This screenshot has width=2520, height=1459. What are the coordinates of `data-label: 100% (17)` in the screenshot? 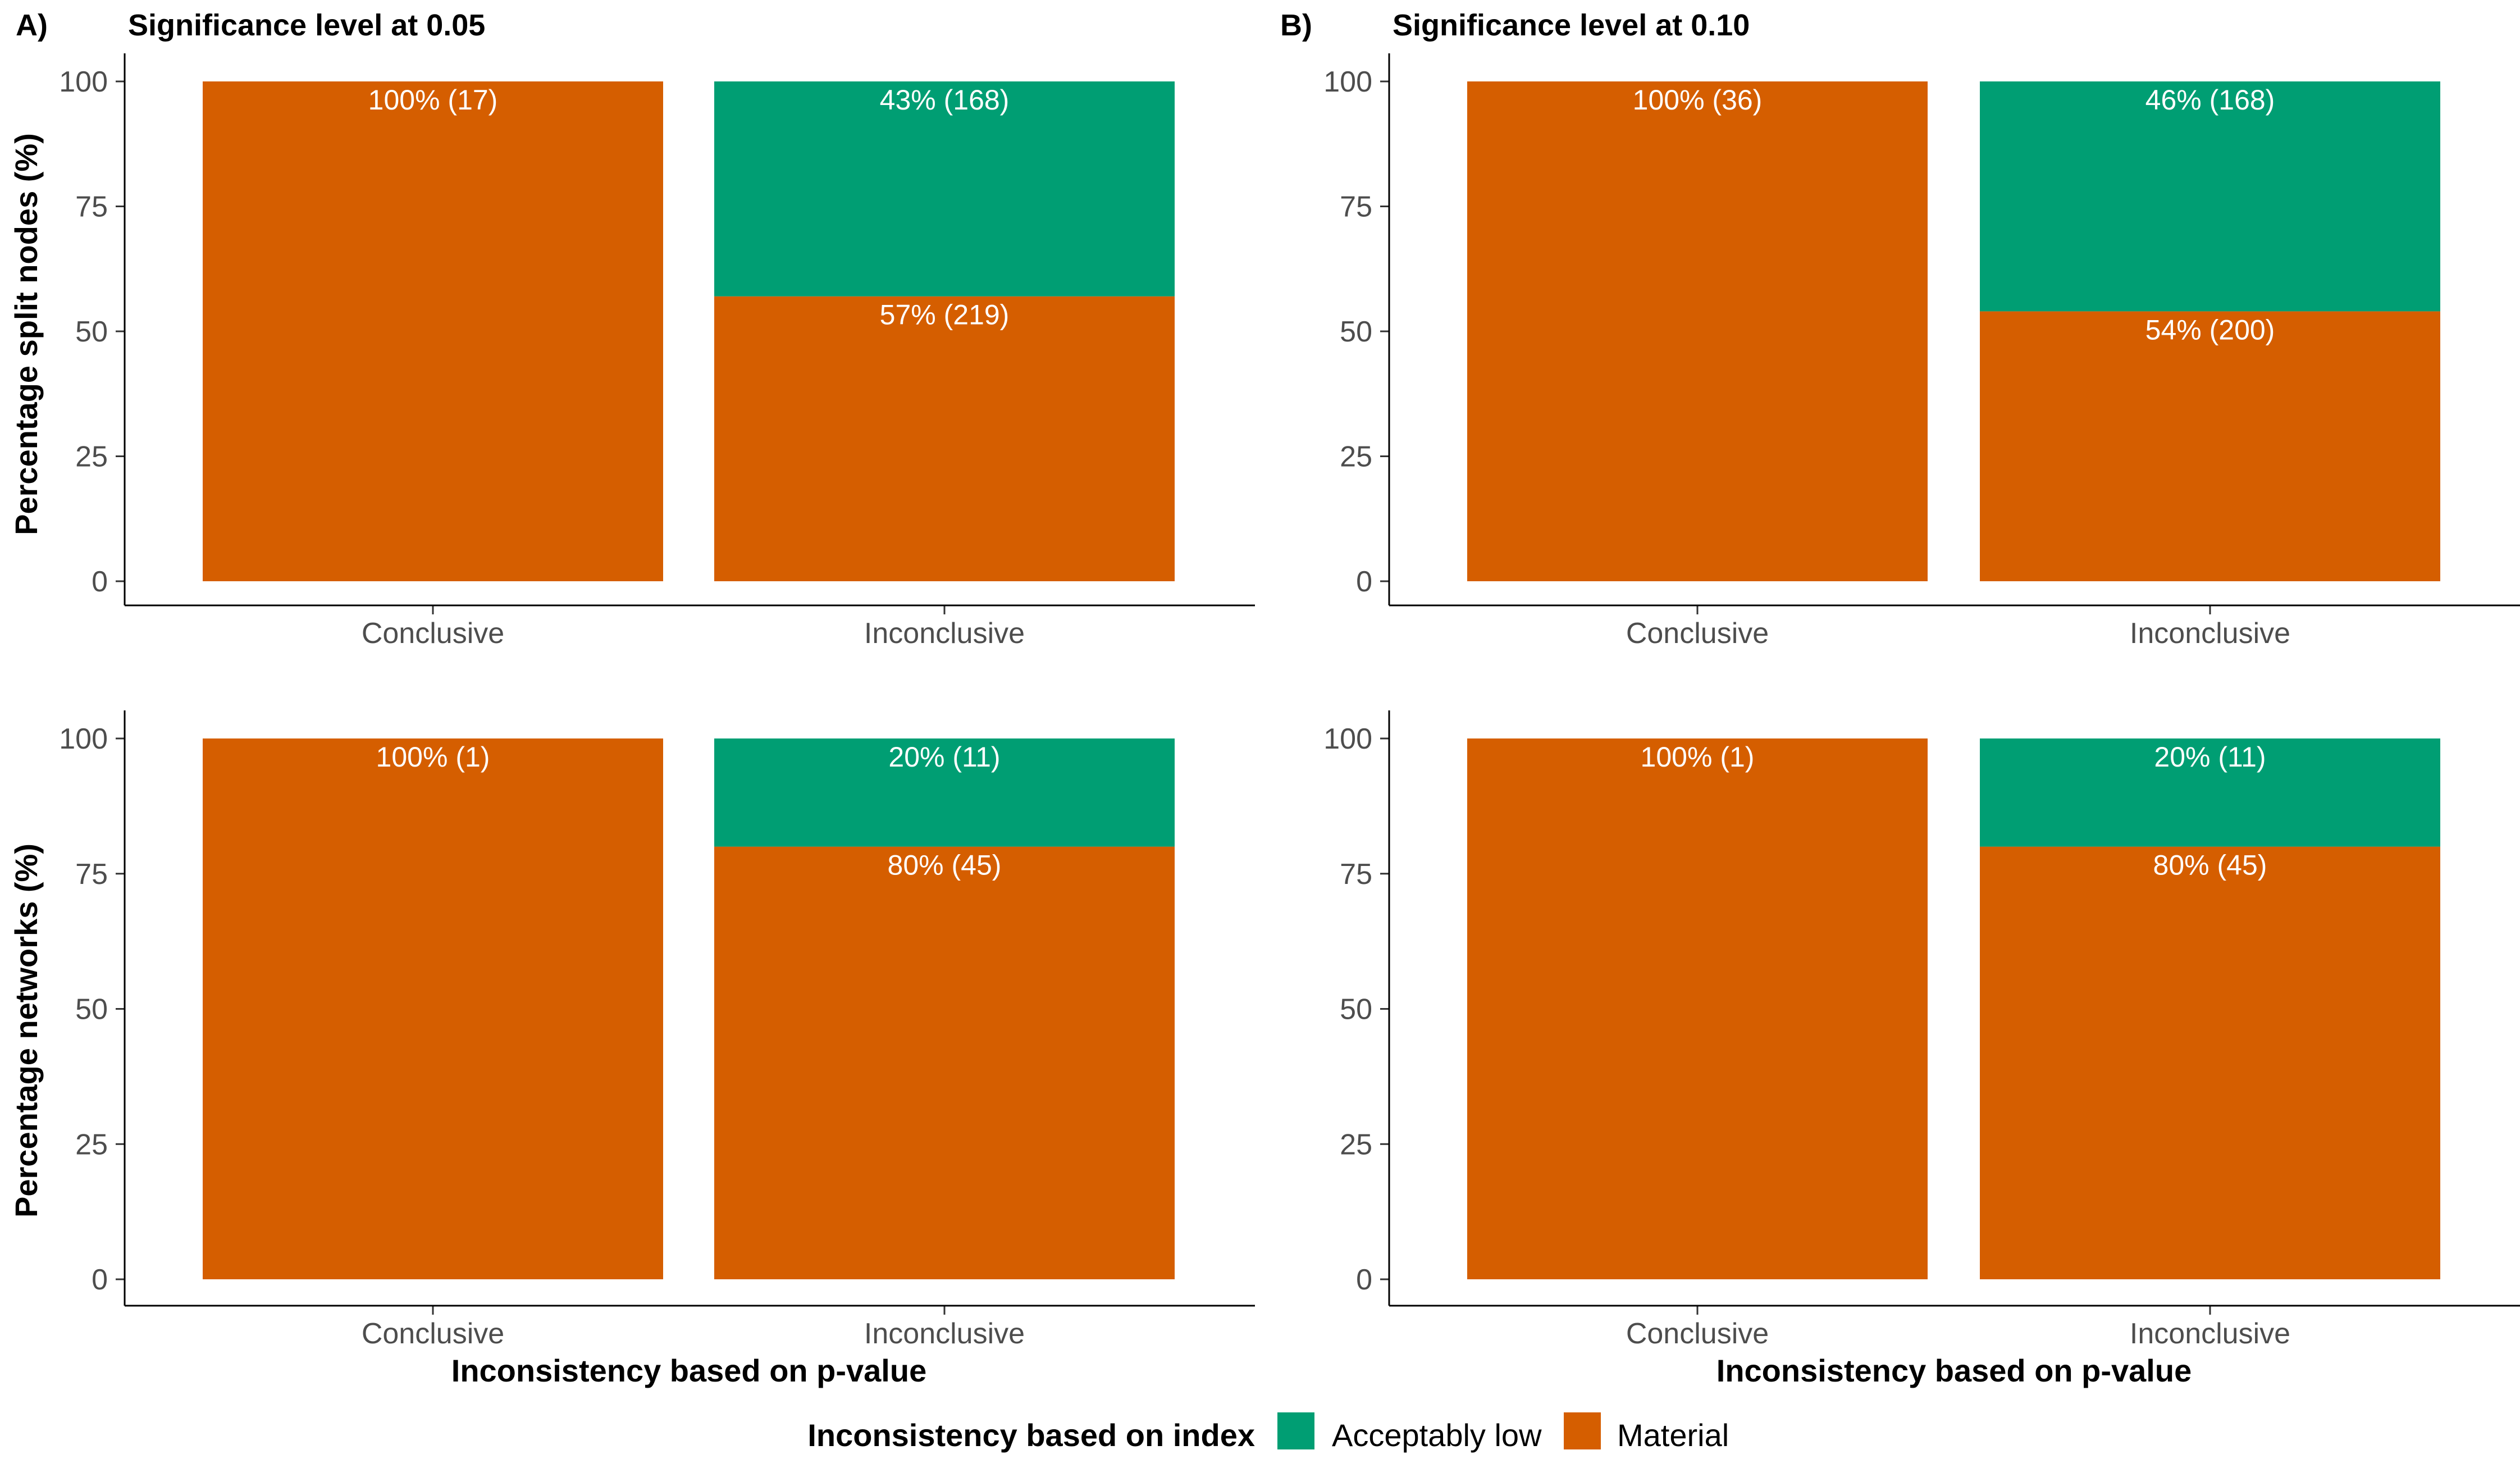 It's located at (433, 100).